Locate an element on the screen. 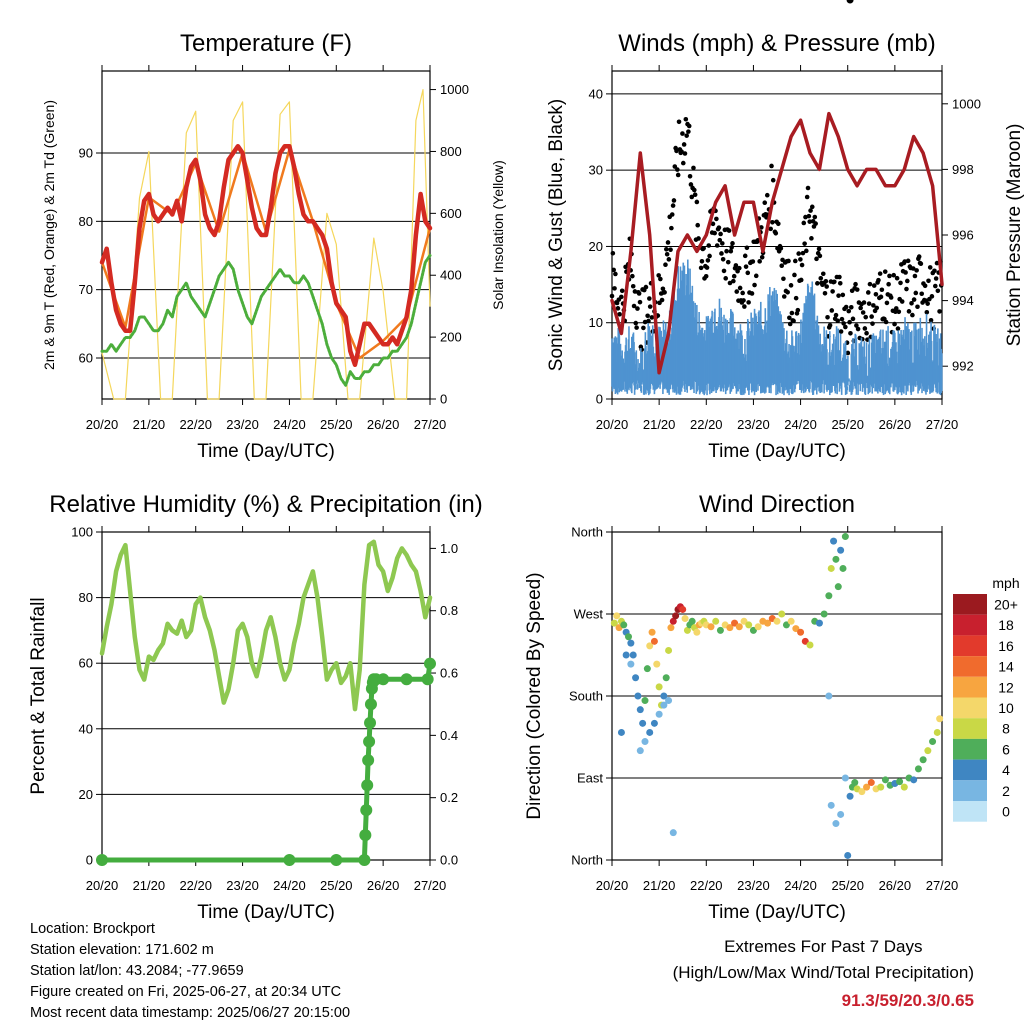  y-tick-label: South is located at coordinates (586, 696).